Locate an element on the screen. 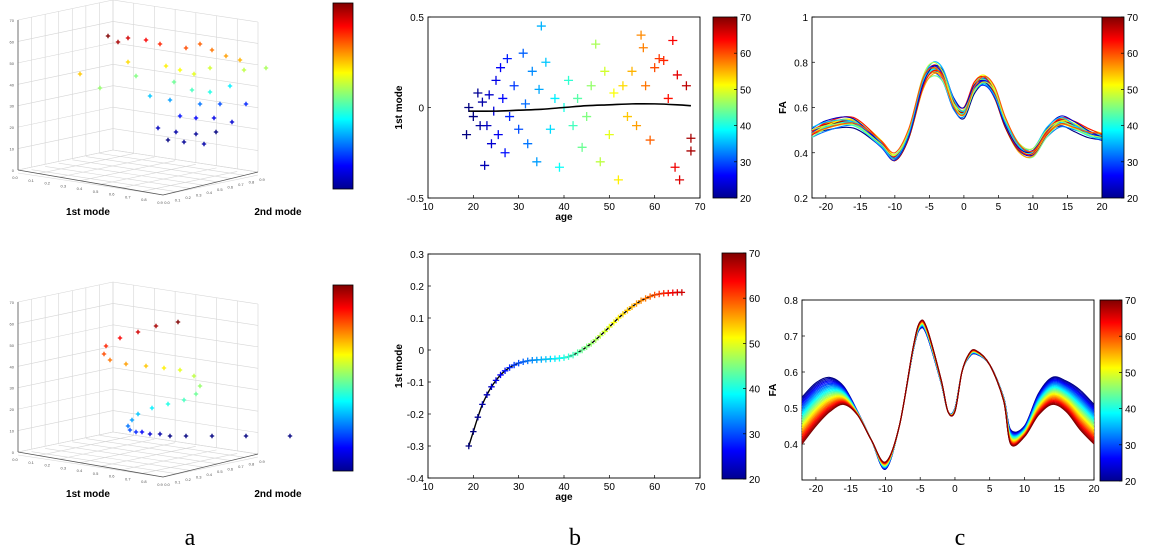  b-top-x-axis-label: age is located at coordinates (564, 217).